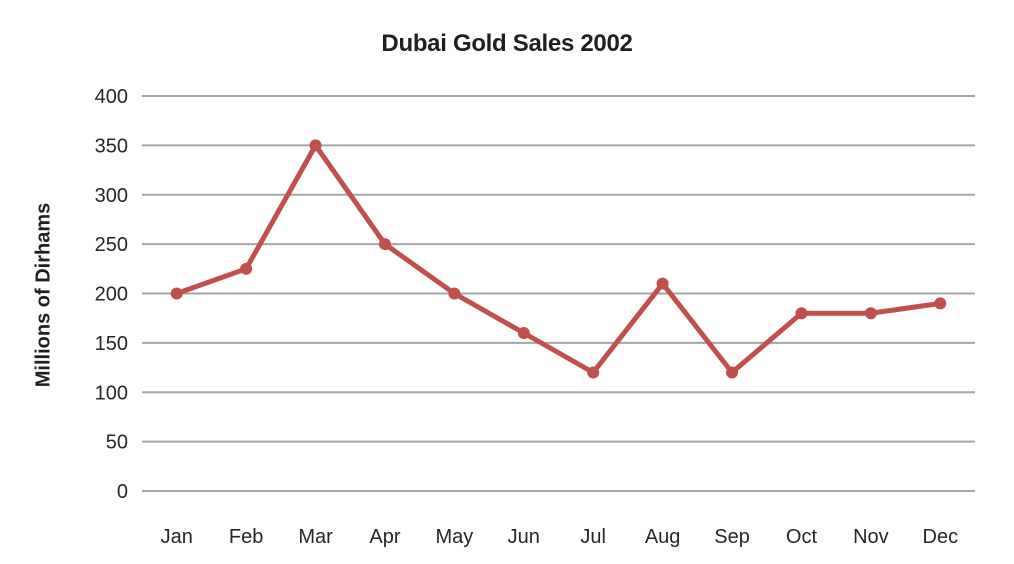 The width and height of the screenshot is (1014, 564). I want to click on y-tick-label: 50, so click(117, 443).